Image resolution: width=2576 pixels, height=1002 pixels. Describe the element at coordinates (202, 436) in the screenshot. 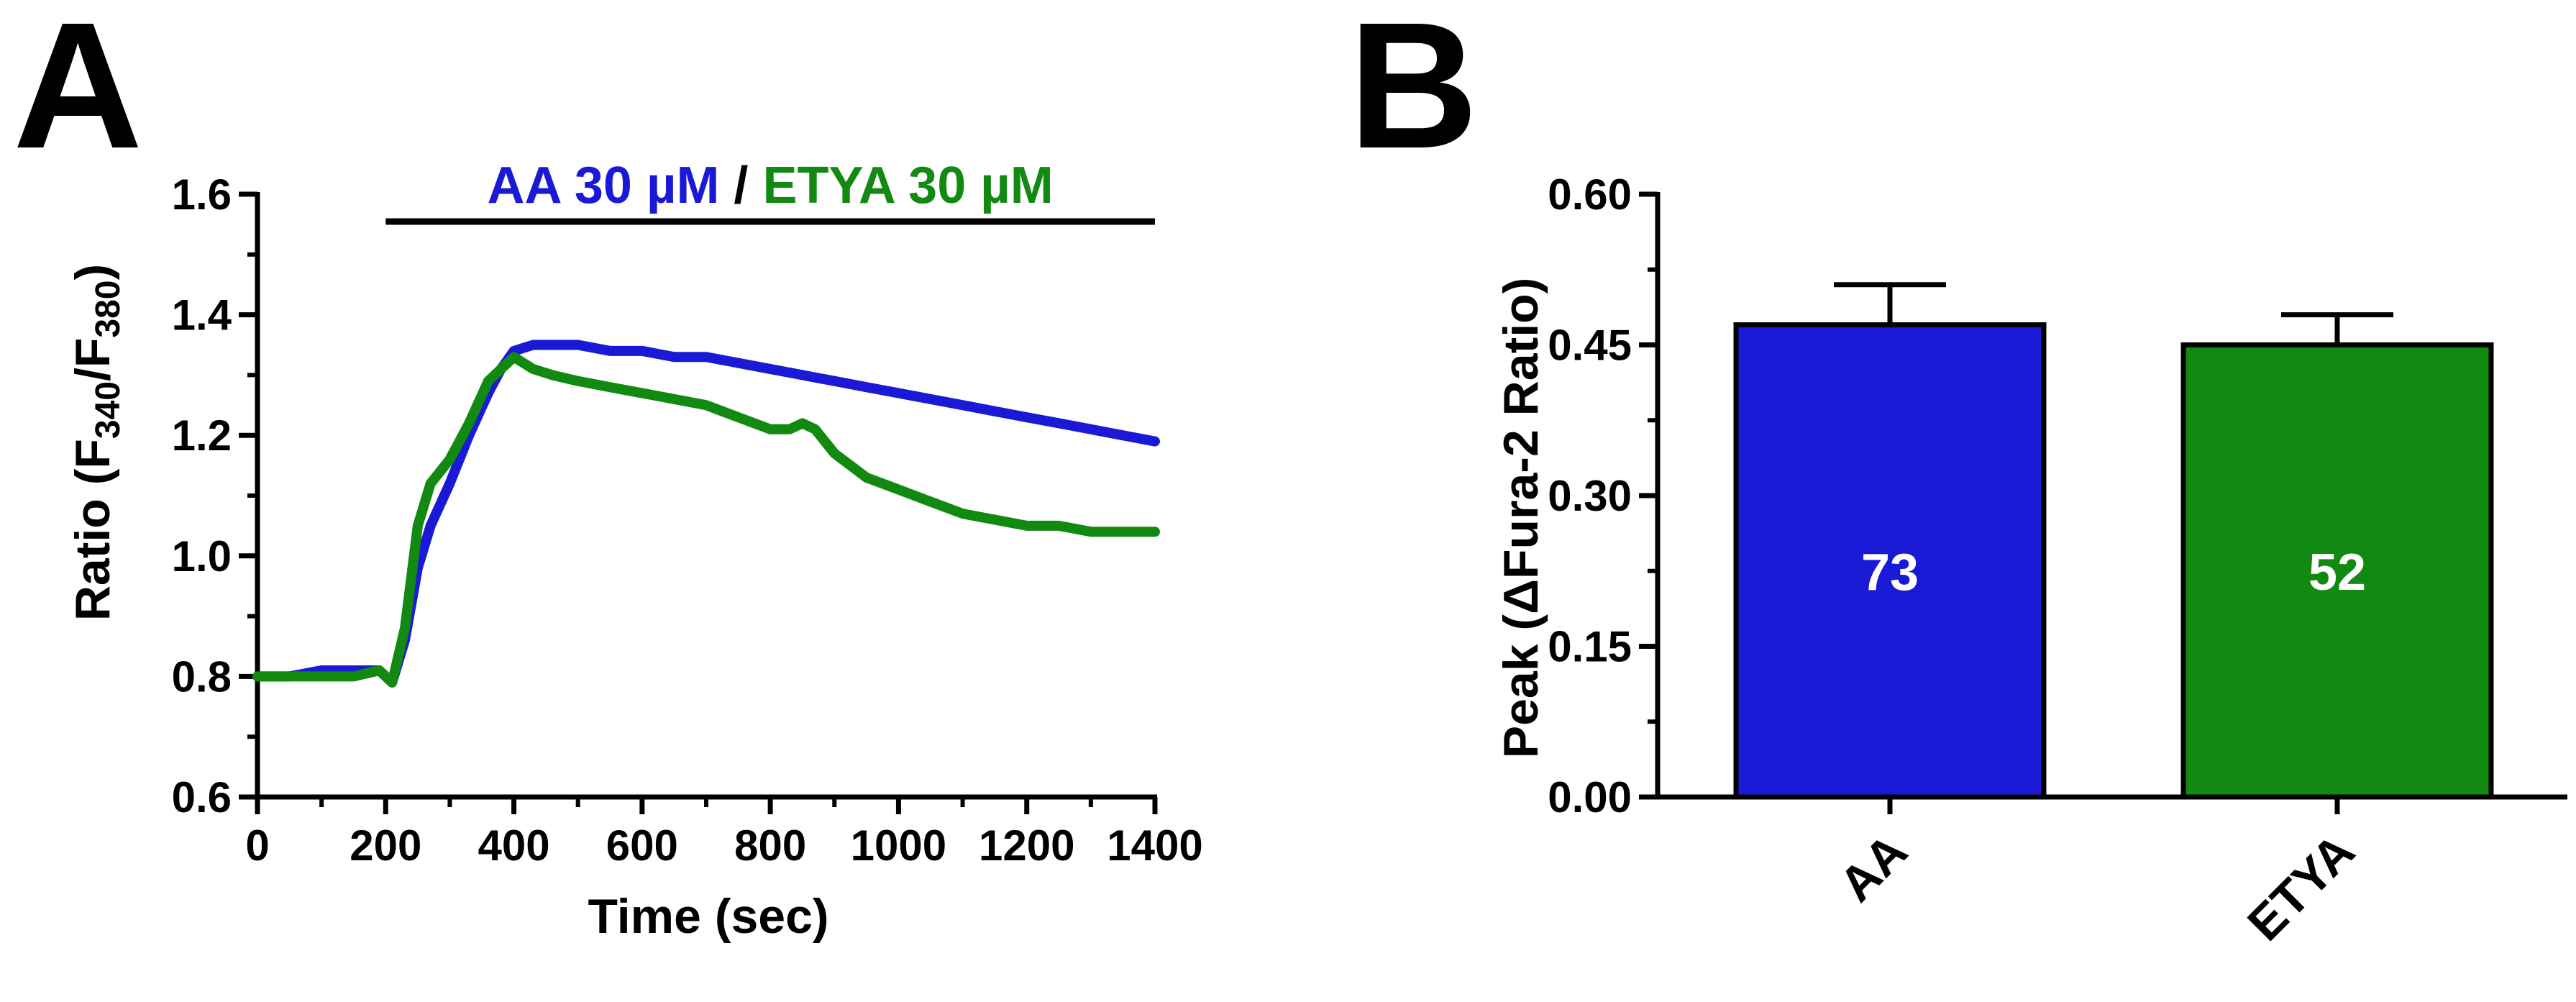

I see `a-y-tick-label: 1.2` at that location.